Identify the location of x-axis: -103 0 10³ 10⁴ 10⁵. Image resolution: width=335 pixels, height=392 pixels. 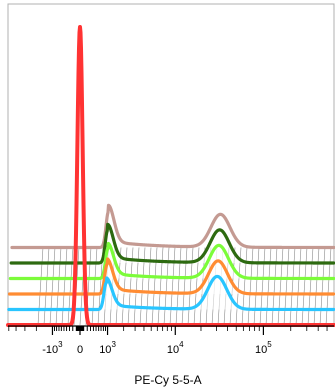
(171, 340).